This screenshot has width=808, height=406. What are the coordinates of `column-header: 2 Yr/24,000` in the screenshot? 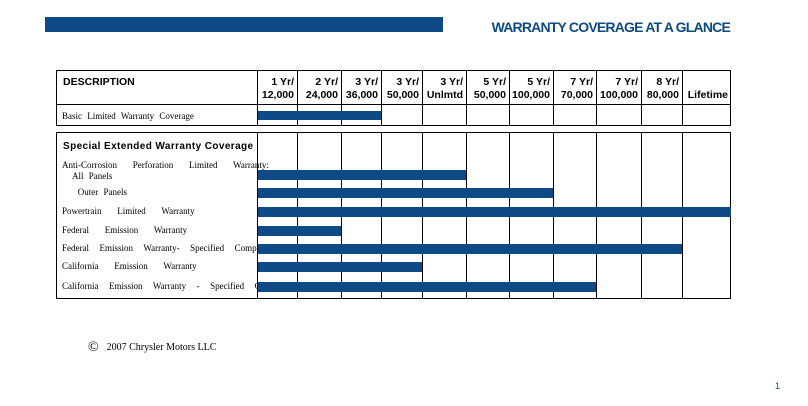 It's located at (322, 89).